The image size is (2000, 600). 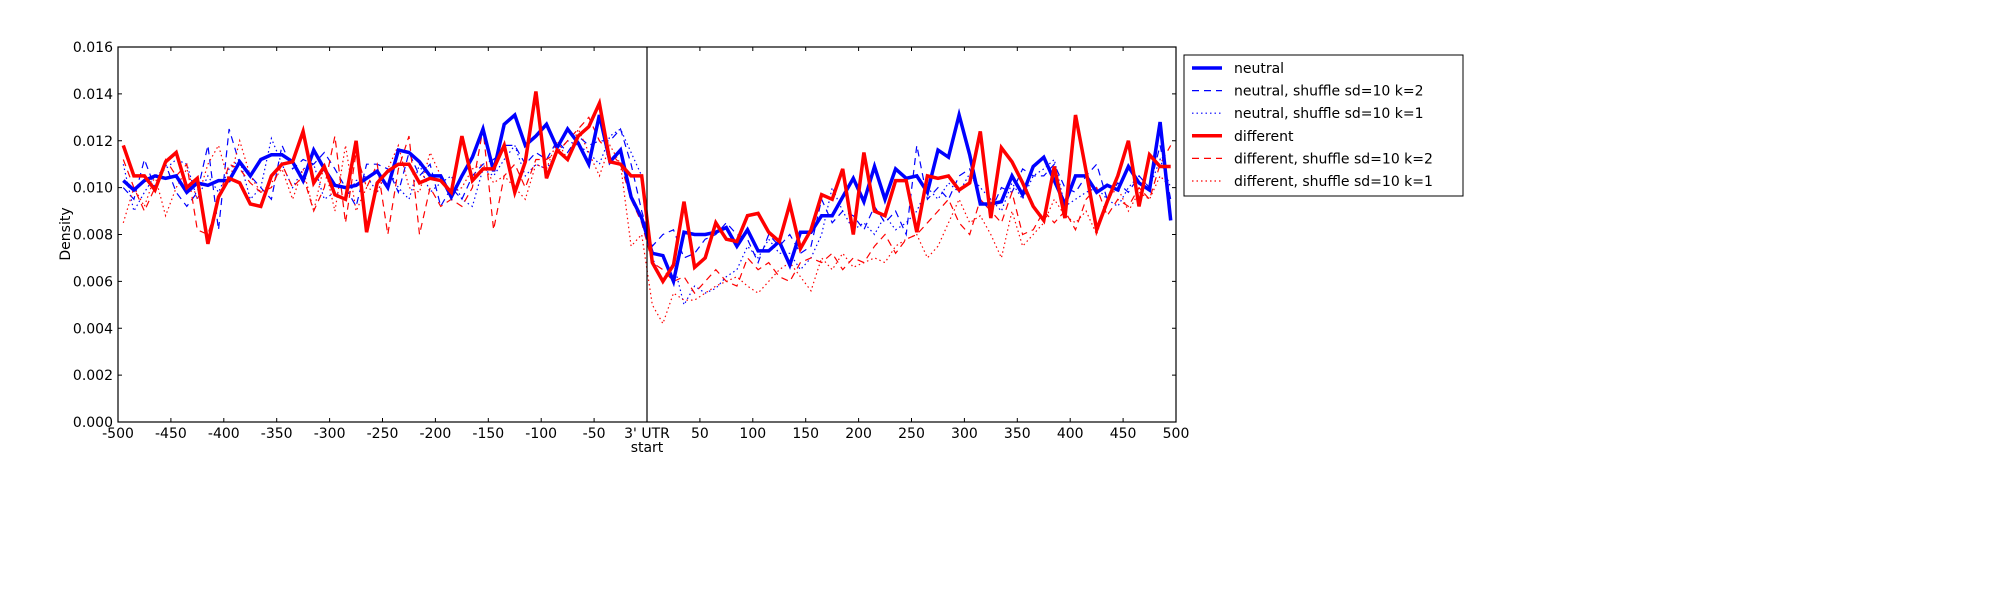 What do you see at coordinates (224, 434) in the screenshot?
I see `x-tick-label: -400` at bounding box center [224, 434].